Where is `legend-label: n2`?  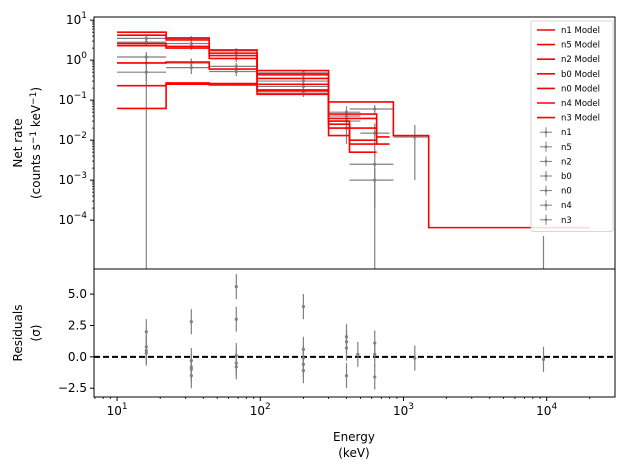 legend-label: n2 is located at coordinates (566, 162).